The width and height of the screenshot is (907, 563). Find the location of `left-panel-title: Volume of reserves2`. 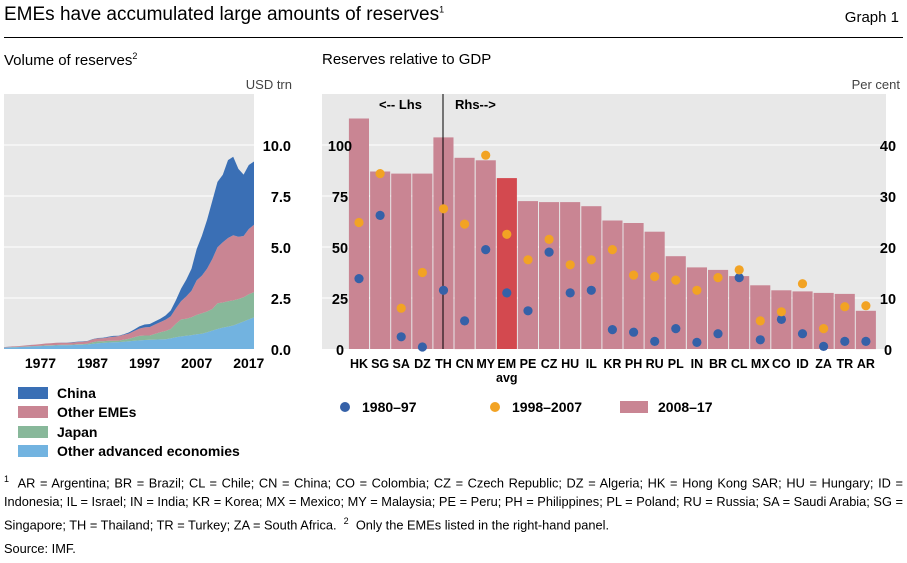

left-panel-title: Volume of reserves2 is located at coordinates (71, 60).